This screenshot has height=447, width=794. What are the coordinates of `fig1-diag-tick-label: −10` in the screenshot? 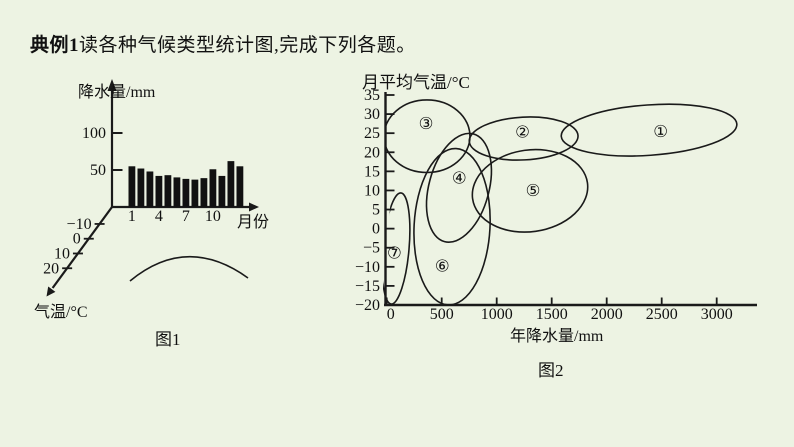 It's located at (79, 224).